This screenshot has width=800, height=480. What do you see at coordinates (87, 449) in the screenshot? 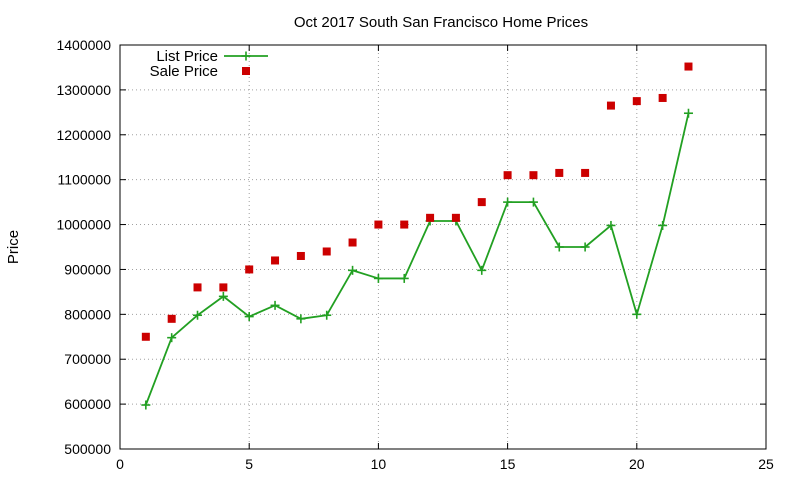
I see `y-tick-label: 500000` at bounding box center [87, 449].